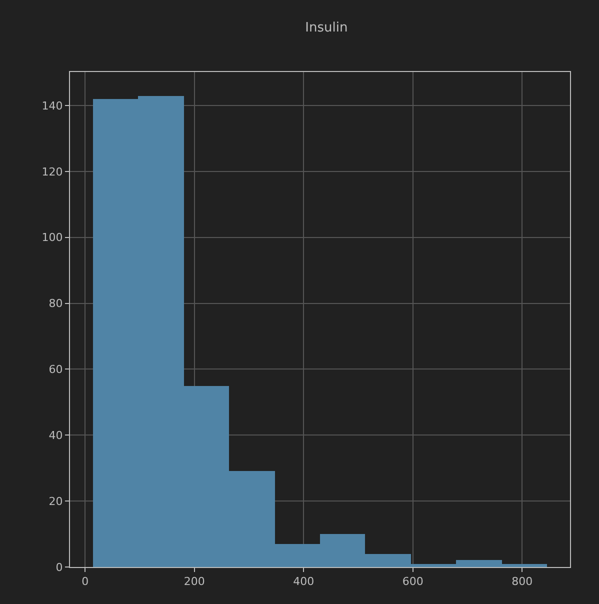 The width and height of the screenshot is (599, 604). I want to click on x-tick-label: 400, so click(303, 581).